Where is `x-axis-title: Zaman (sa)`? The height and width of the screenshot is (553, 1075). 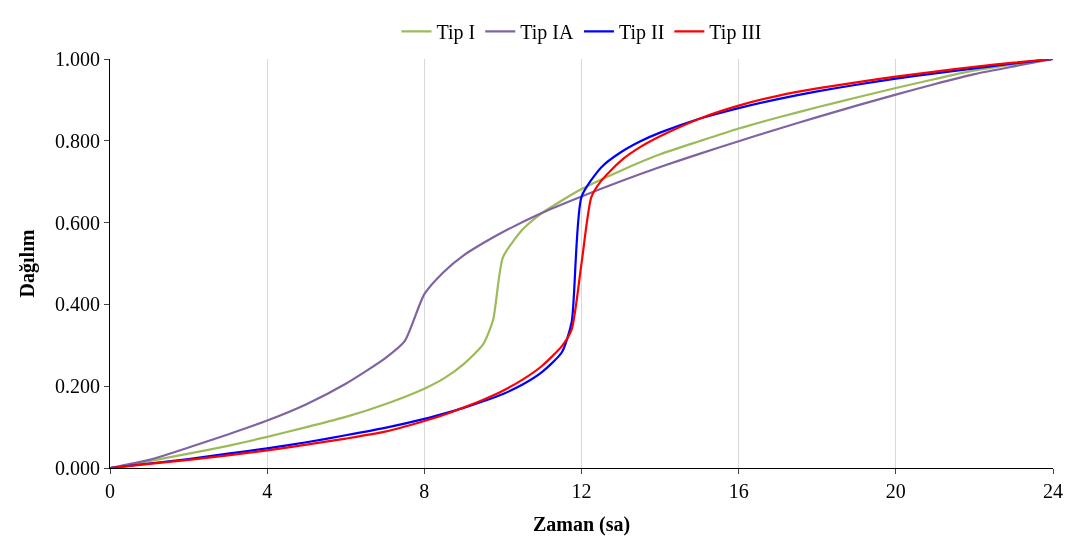 x-axis-title: Zaman (sa) is located at coordinates (581, 524).